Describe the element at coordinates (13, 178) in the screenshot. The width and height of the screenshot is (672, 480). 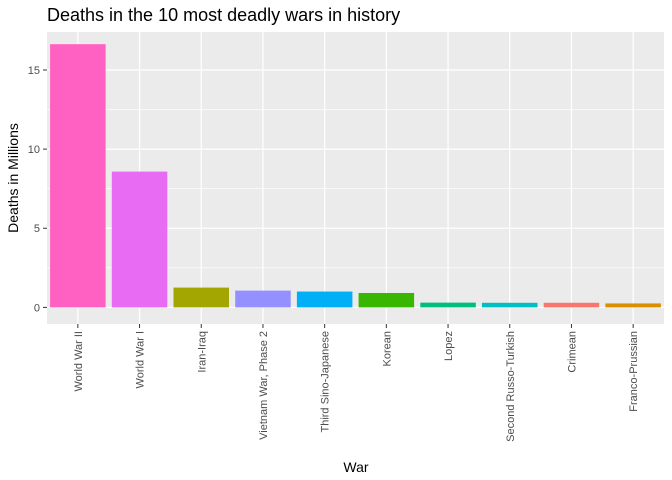
I see `y-axis-title: Deaths in Millions` at that location.